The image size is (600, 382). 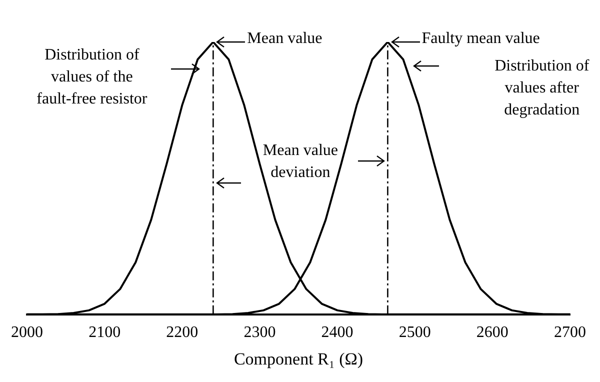 I want to click on x-tick-label: 2100, so click(x=104, y=333).